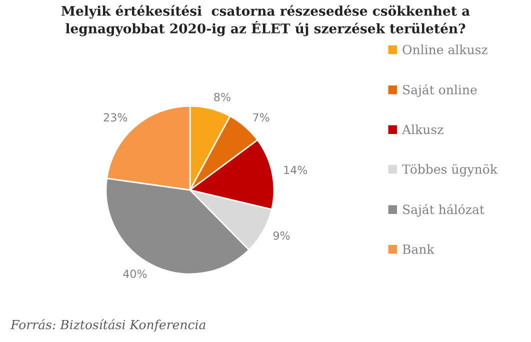  What do you see at coordinates (423, 129) in the screenshot?
I see `legend-label: Alkusz` at bounding box center [423, 129].